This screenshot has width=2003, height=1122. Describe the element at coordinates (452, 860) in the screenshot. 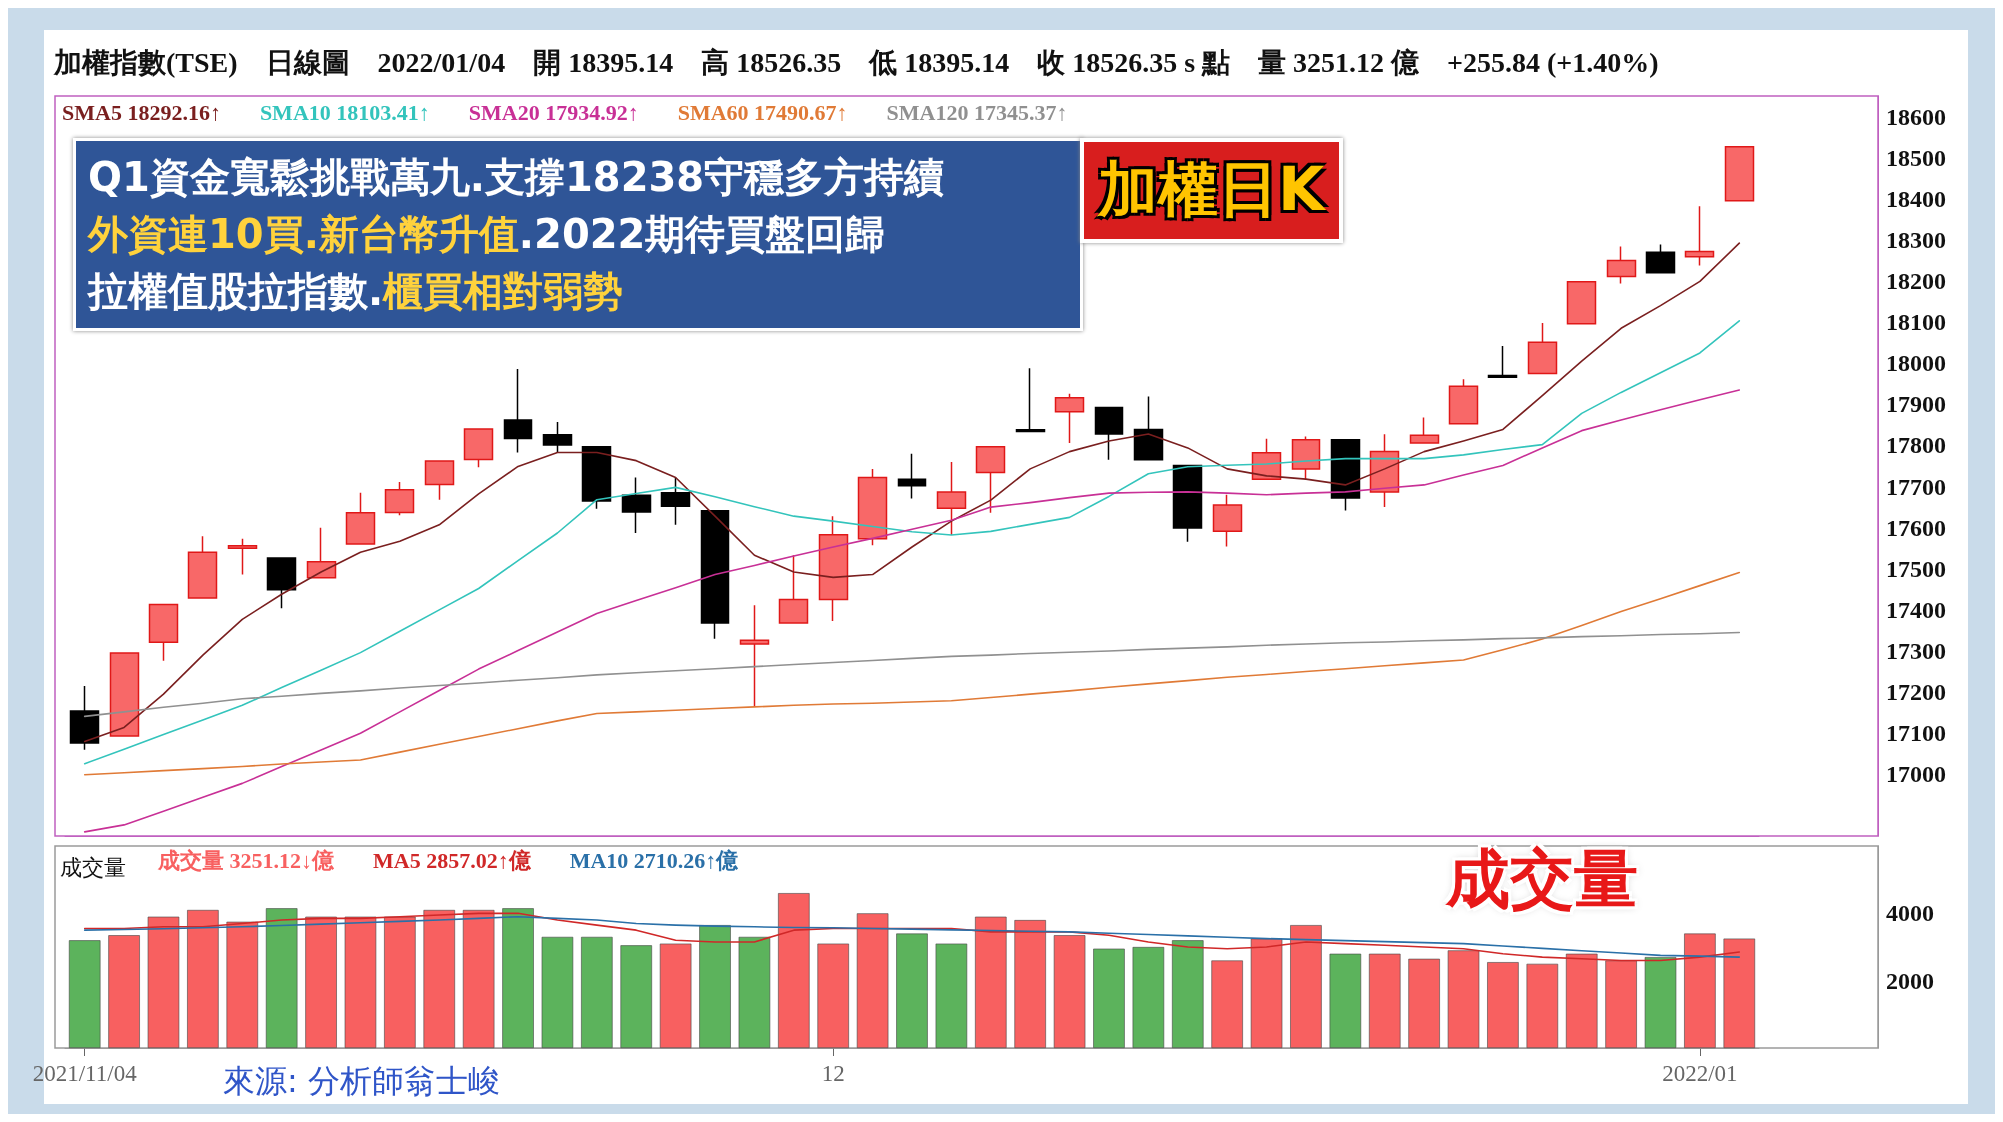

I see `series-label: MA5 2857.02↑億` at that location.